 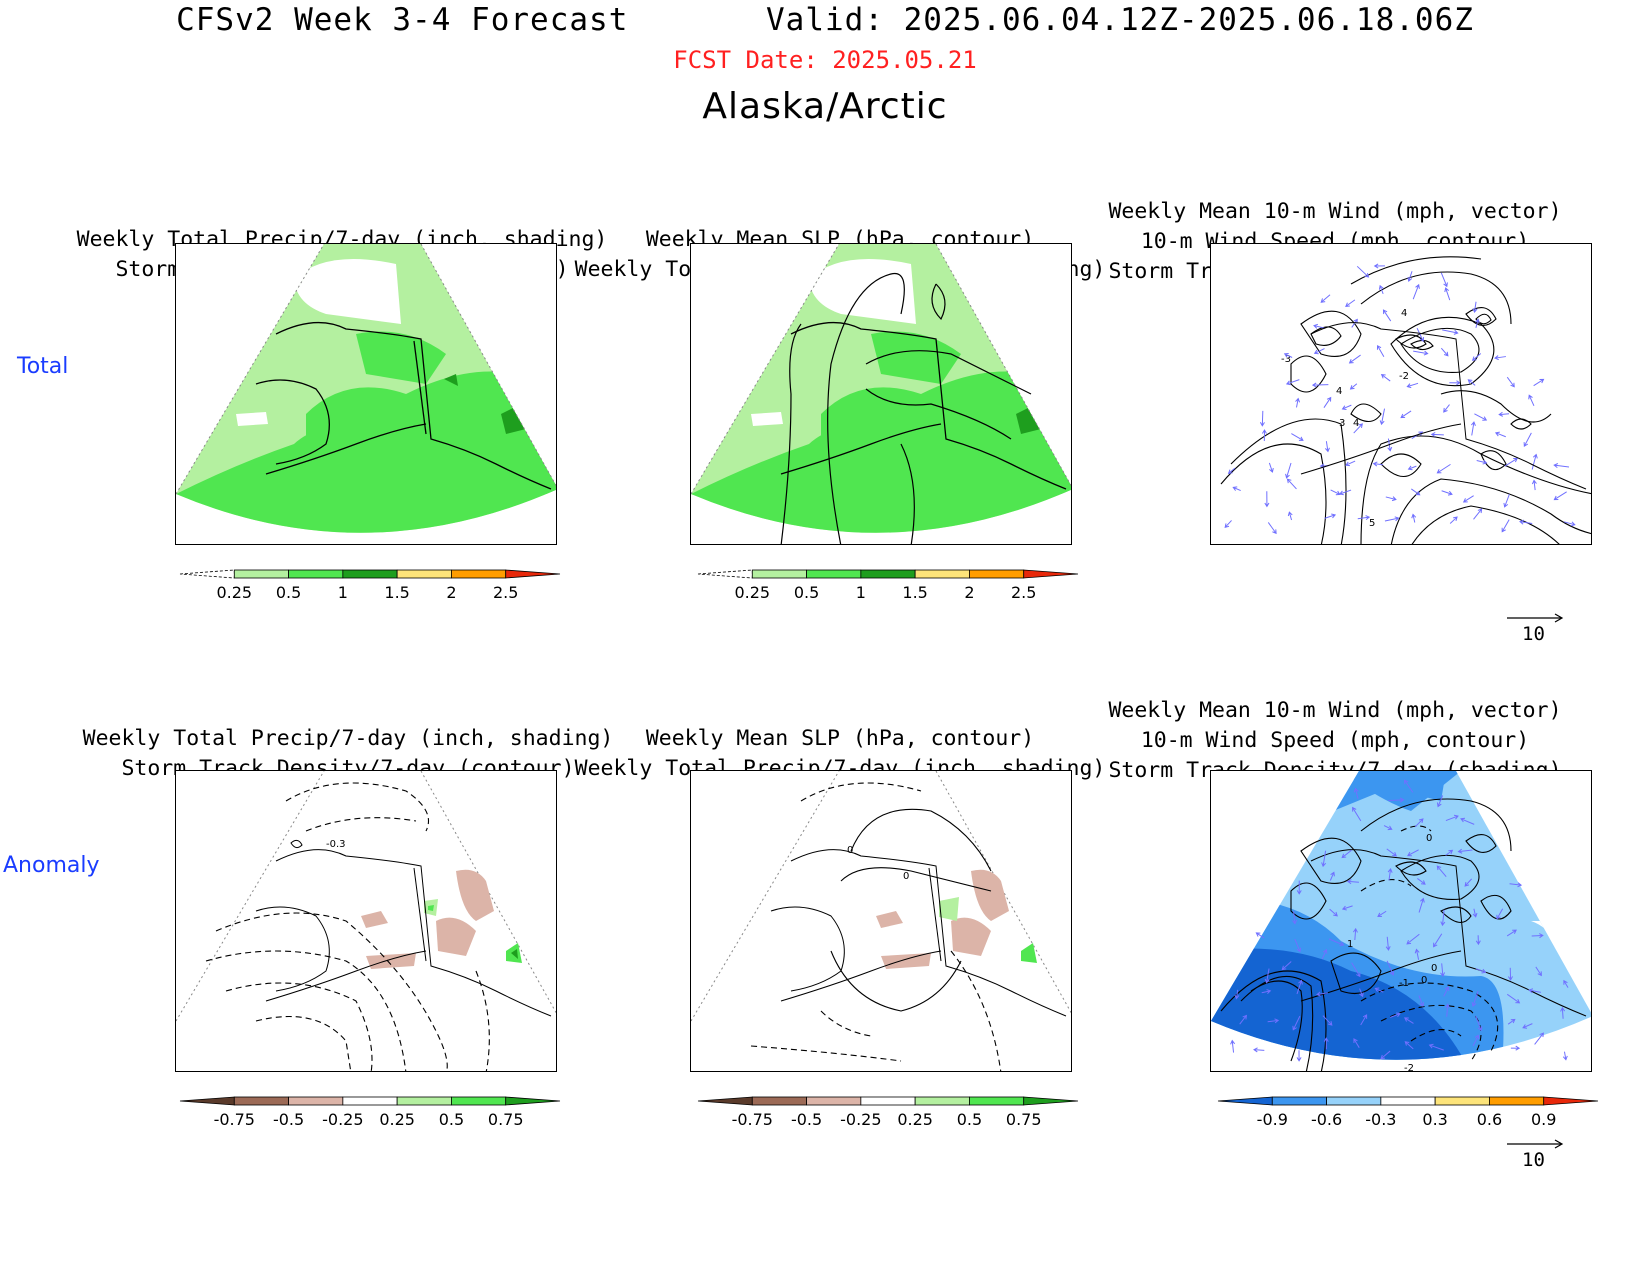 What do you see at coordinates (888, 588) in the screenshot?
I see `colorbar-total-precip-2: 0.25 0.5 1 1.5 2 2.5` at bounding box center [888, 588].